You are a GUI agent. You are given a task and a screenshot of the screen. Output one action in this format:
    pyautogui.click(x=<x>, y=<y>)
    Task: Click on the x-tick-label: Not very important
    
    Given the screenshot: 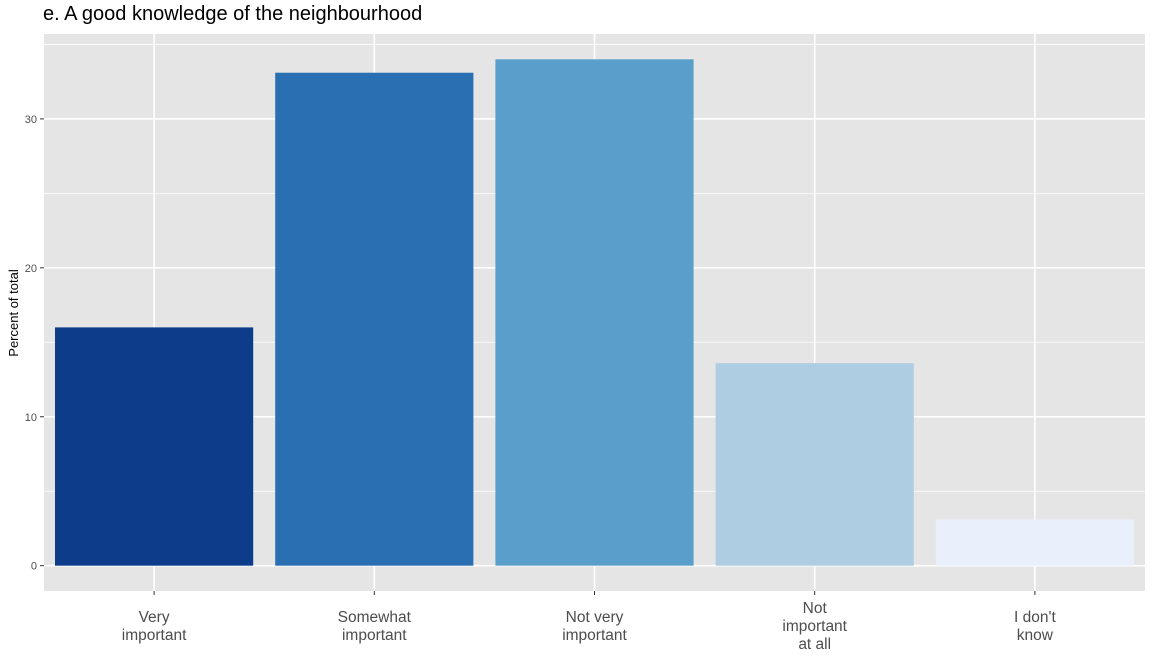 What is the action you would take?
    pyautogui.click(x=594, y=626)
    